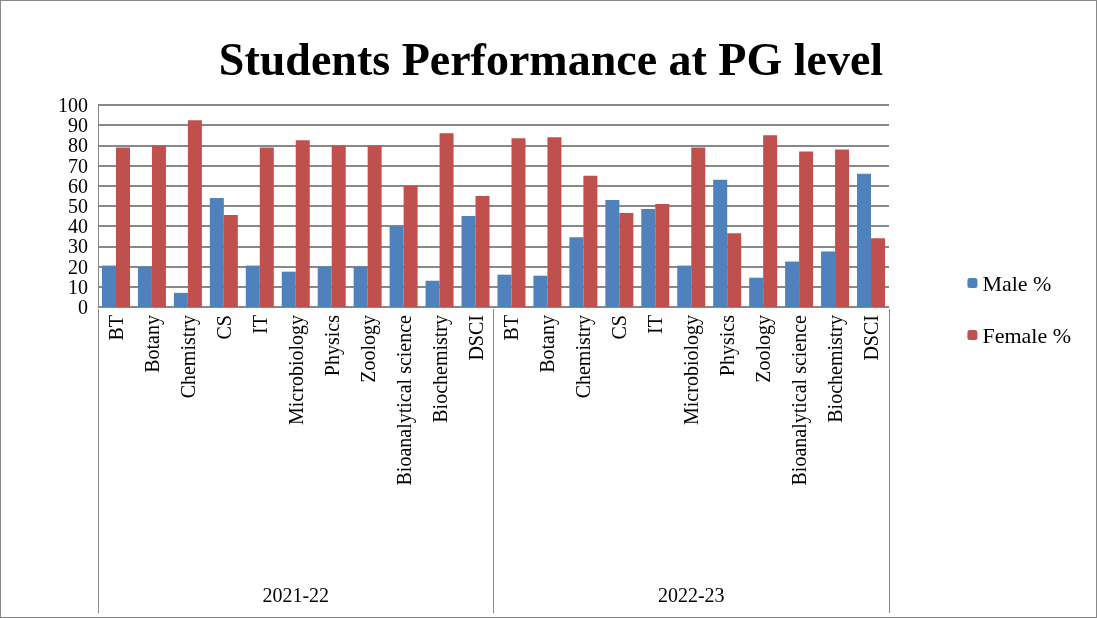 This screenshot has height=618, width=1097. What do you see at coordinates (551, 59) in the screenshot?
I see `chart-title: Students Performance at PG level` at bounding box center [551, 59].